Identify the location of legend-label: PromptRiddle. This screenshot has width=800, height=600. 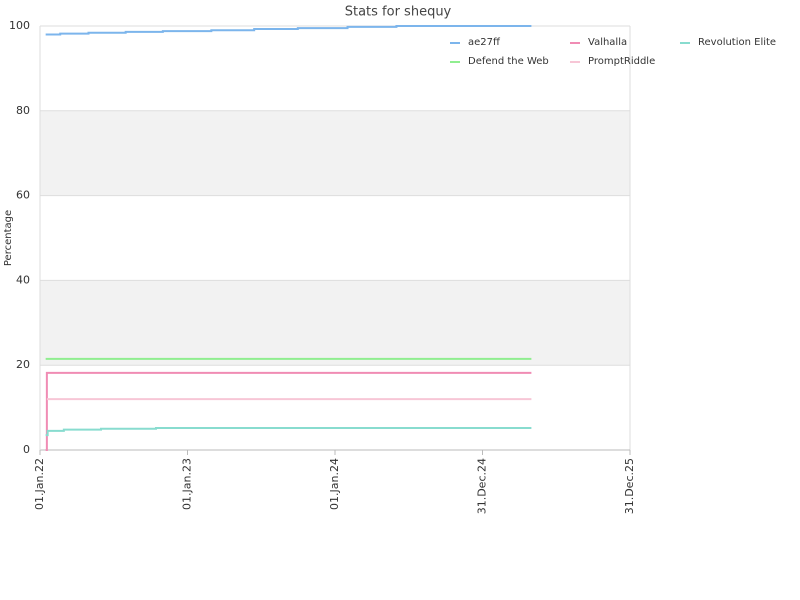
(621, 61).